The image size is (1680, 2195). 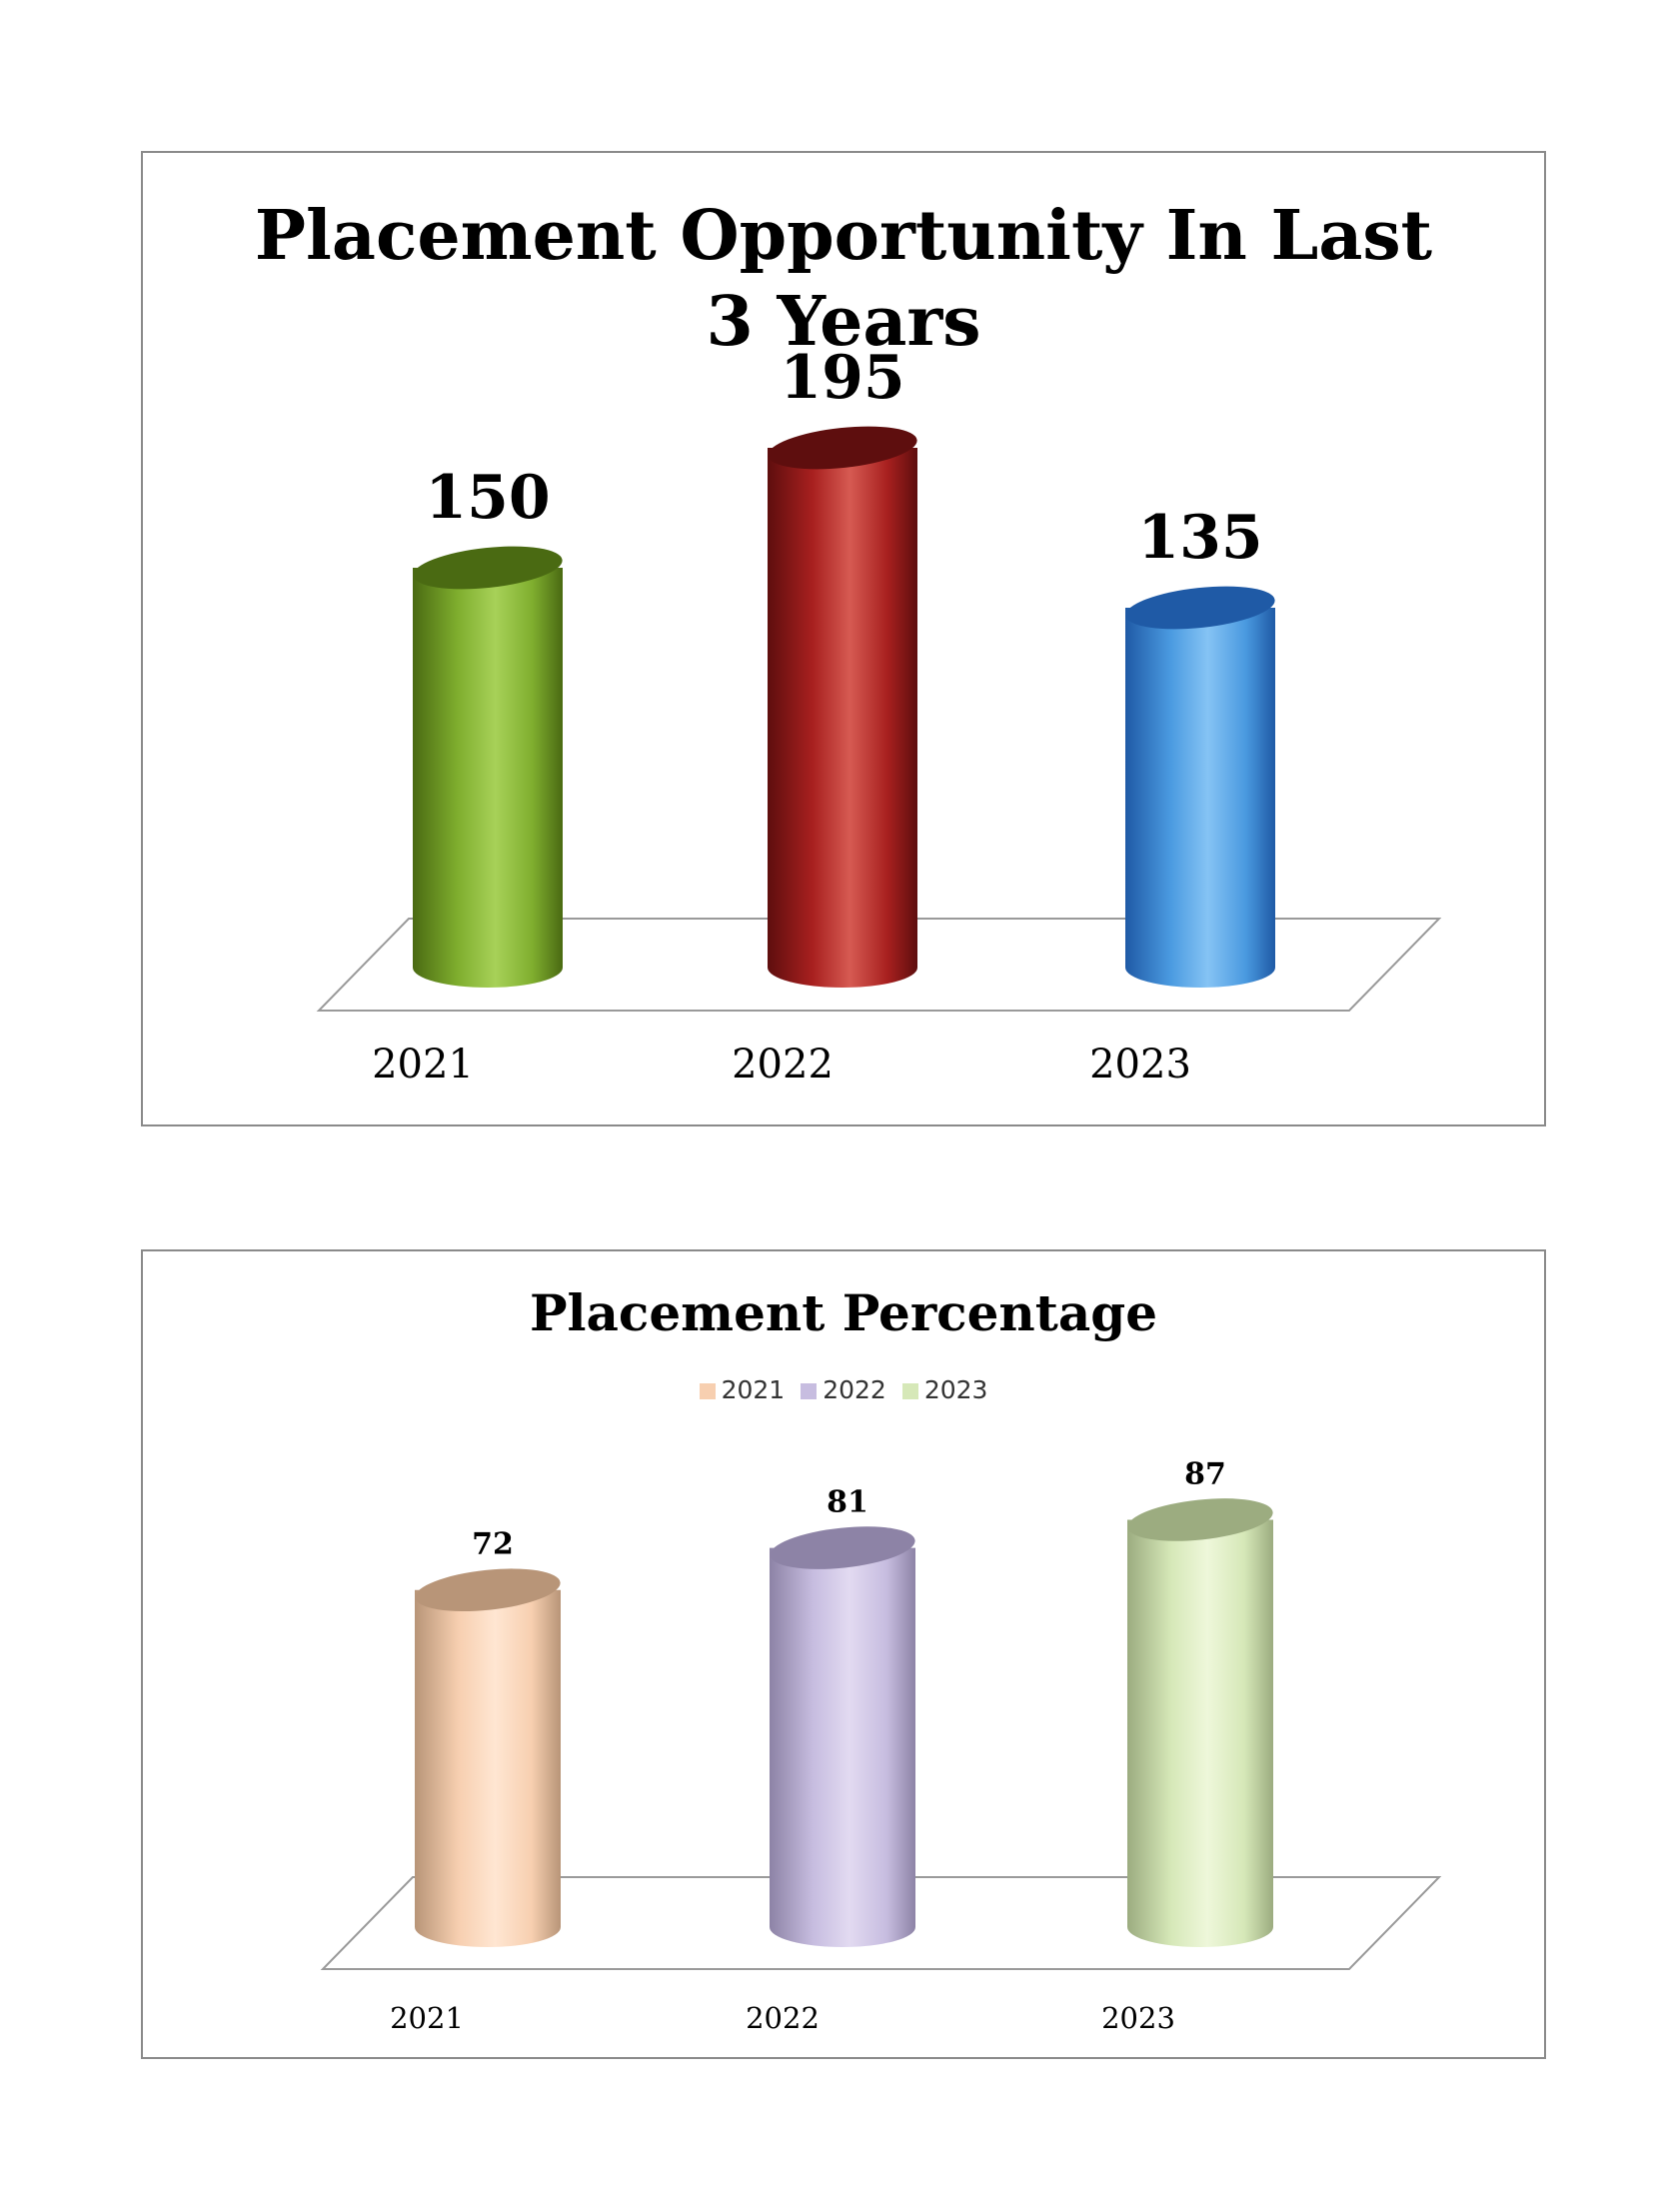 What do you see at coordinates (848, 1502) in the screenshot?
I see `data-label-2022: 81` at bounding box center [848, 1502].